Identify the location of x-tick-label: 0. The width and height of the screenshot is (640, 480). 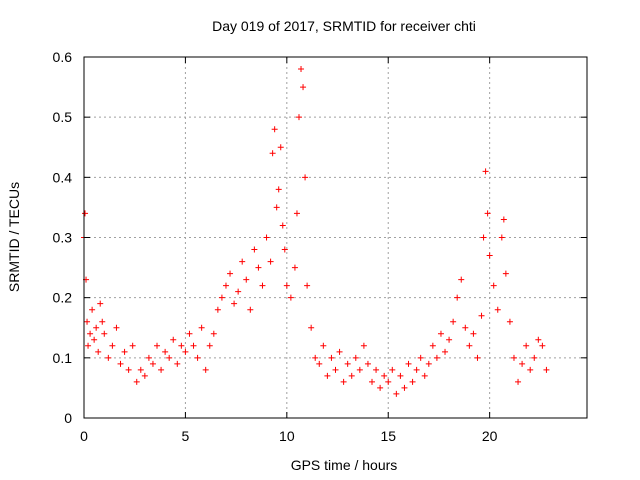
(84, 436).